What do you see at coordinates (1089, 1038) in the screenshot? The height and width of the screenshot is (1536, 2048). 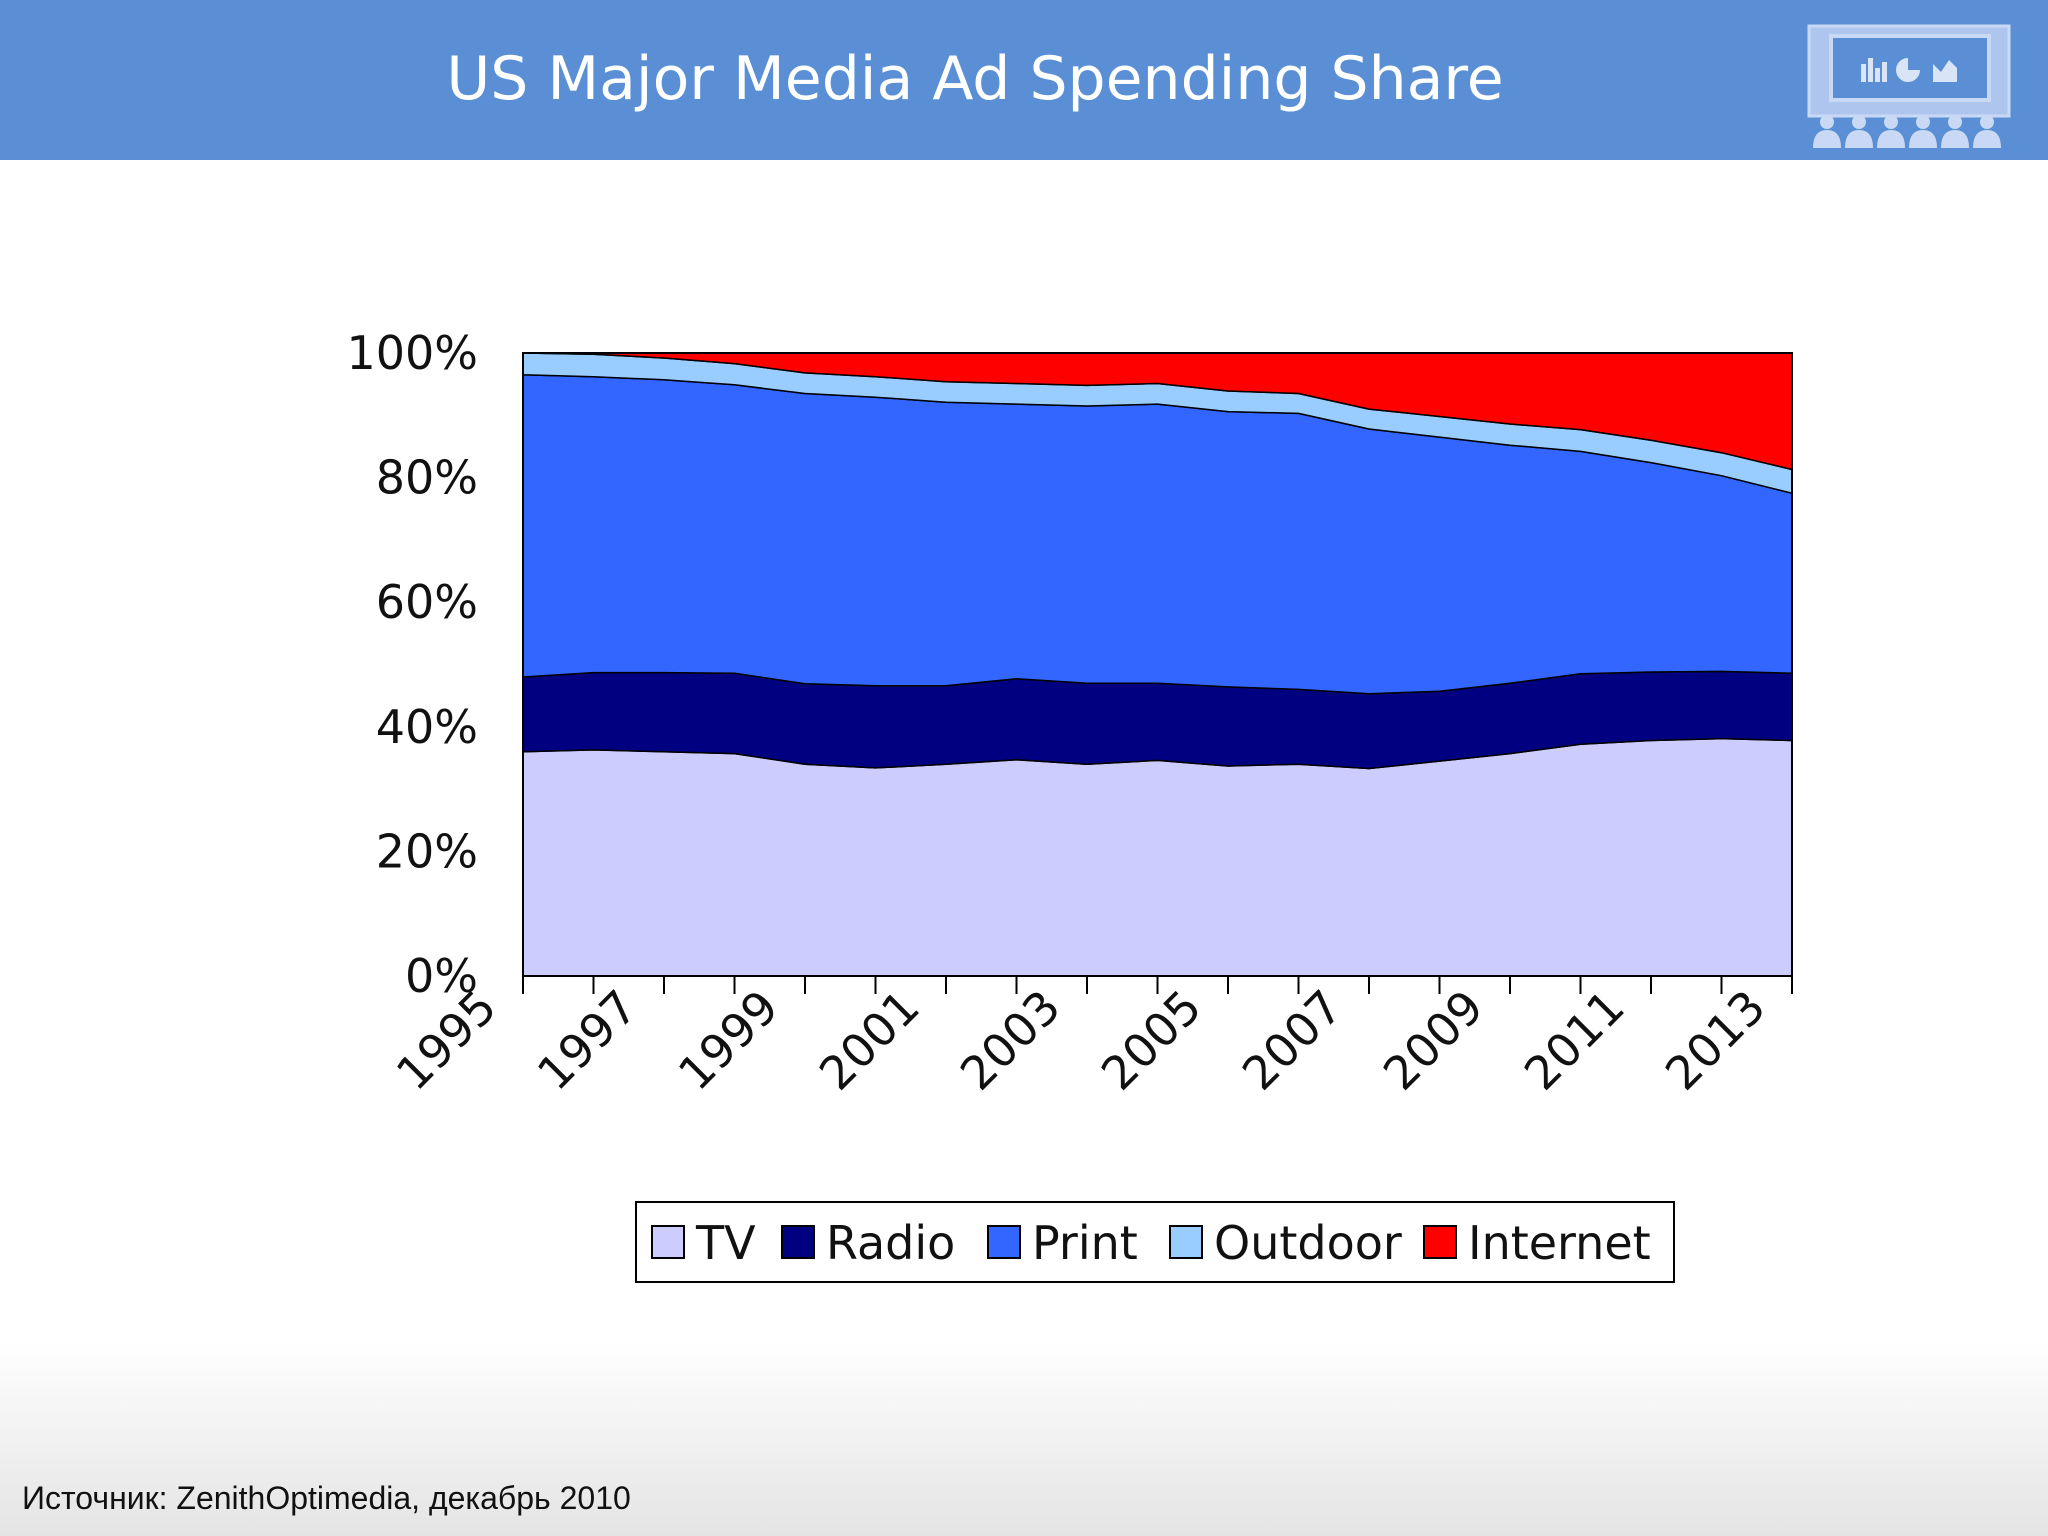 I see `x-axis: 1995 1997 1999 2001 2003 2005 2007 2009 2011 2013` at bounding box center [1089, 1038].